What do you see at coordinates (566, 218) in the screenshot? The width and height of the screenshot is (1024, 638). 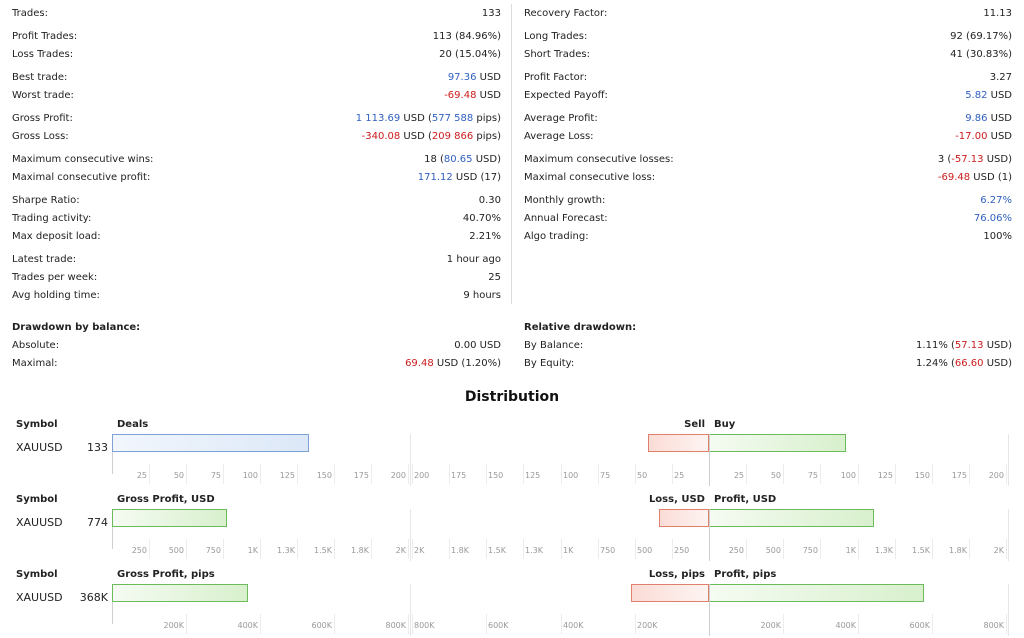 I see `stat-label: Annual Forecast:` at bounding box center [566, 218].